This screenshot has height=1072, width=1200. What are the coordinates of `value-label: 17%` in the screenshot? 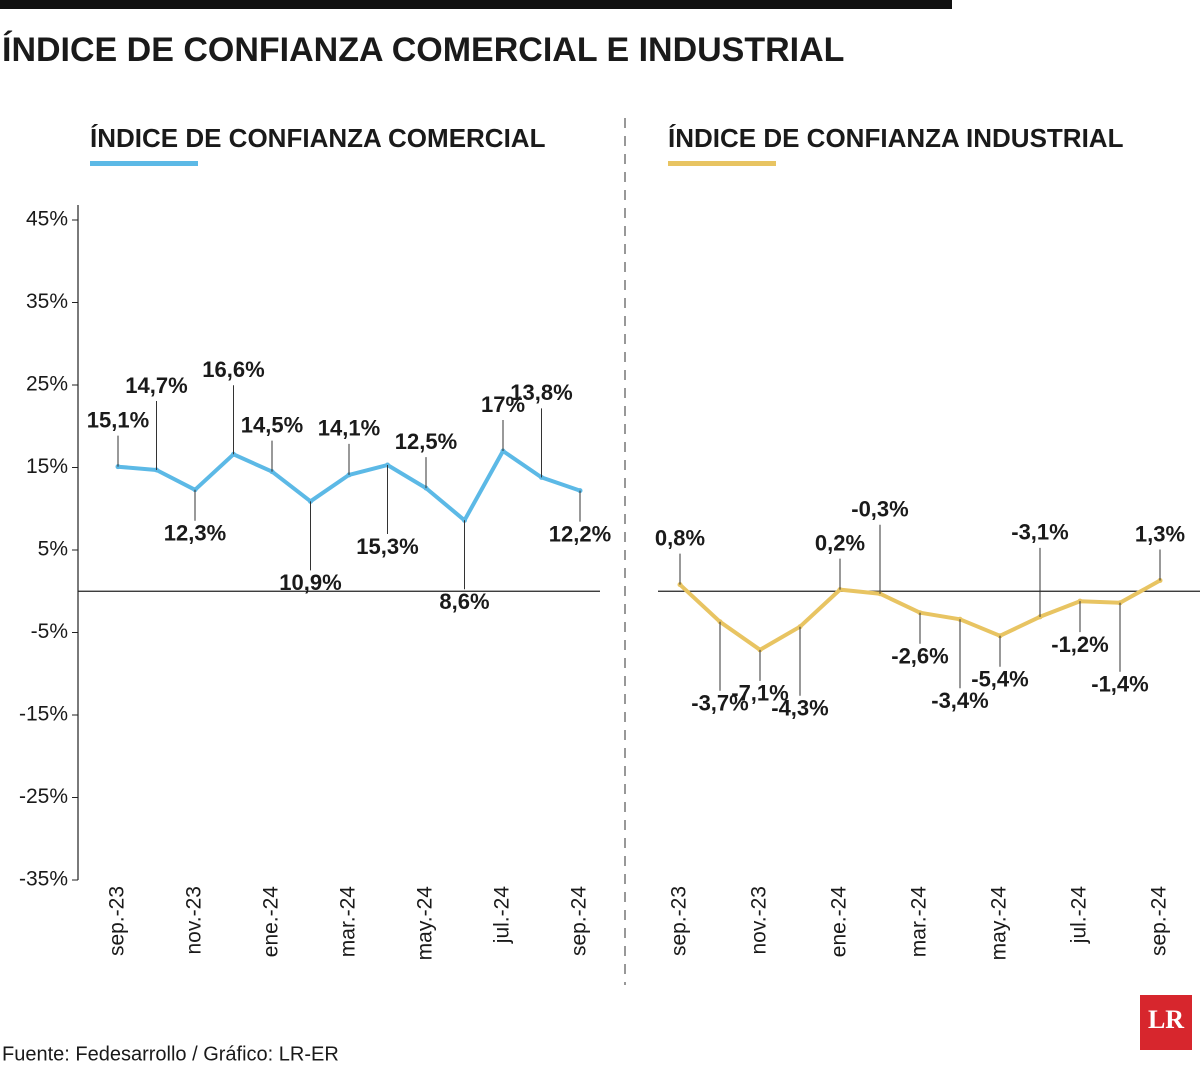 It's located at (503, 404).